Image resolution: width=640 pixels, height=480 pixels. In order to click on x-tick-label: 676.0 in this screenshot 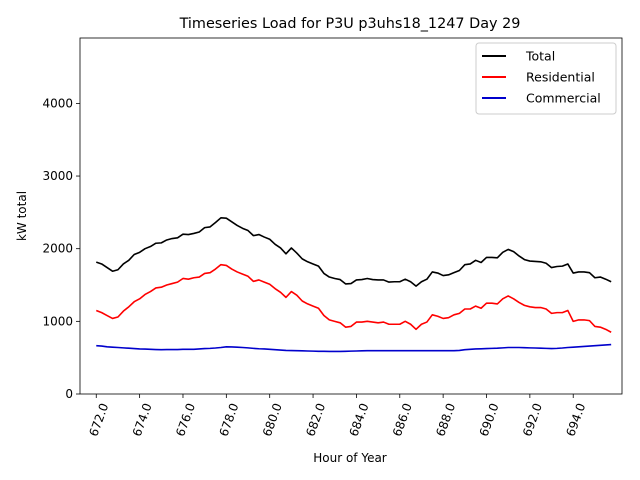, I will do `click(185, 419)`.